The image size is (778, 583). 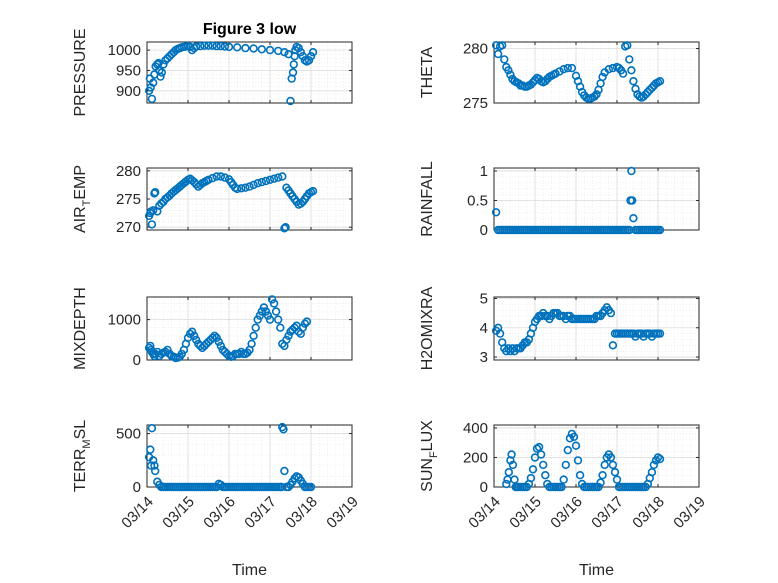 I want to click on x-tick-label: 03/19, so click(x=689, y=512).